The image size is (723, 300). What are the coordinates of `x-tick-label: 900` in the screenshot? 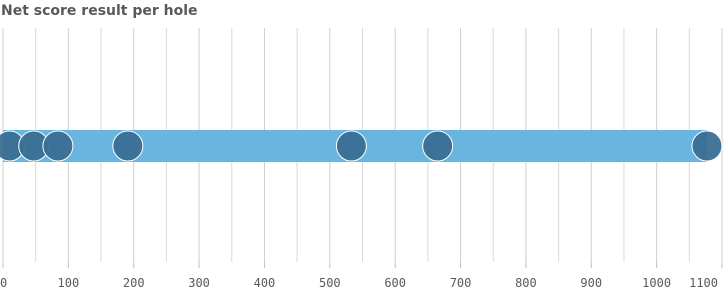 It's located at (591, 283).